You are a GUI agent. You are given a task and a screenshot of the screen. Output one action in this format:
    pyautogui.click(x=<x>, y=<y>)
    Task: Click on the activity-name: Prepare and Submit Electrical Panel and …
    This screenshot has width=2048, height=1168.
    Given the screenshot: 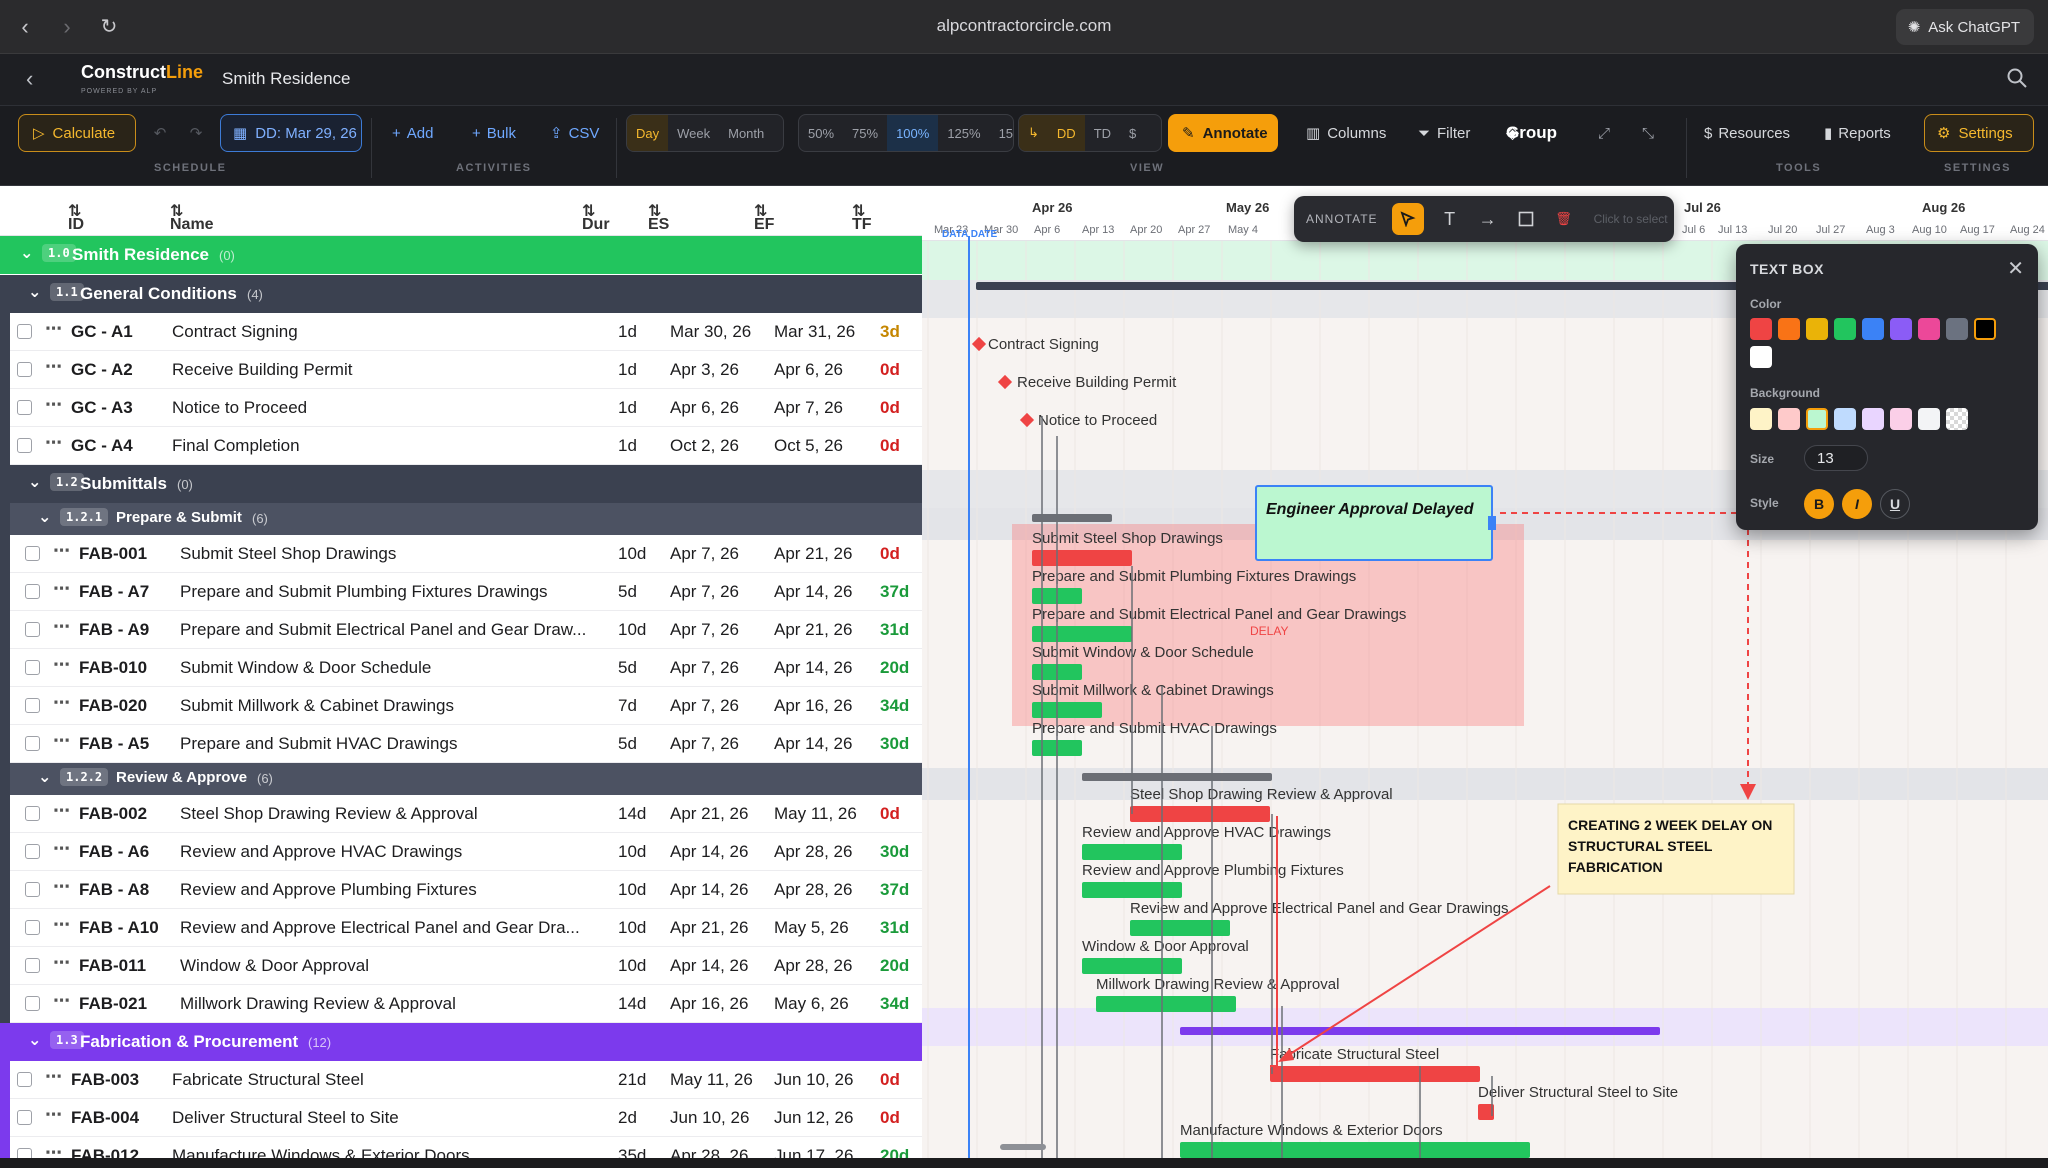 What is the action you would take?
    pyautogui.click(x=383, y=629)
    